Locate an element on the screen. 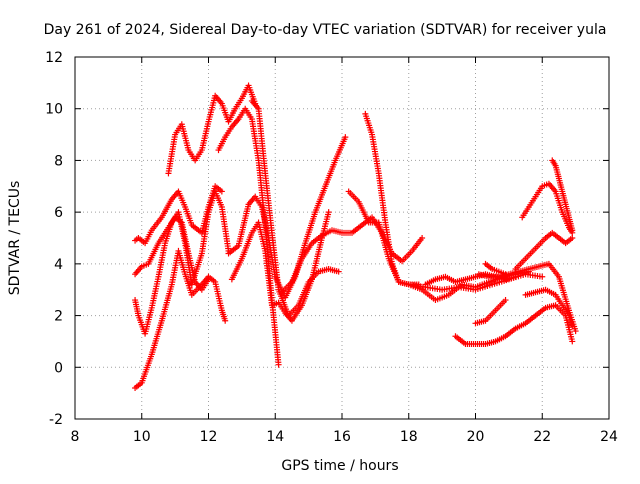 This screenshot has width=640, height=484. x-tick-label: 22 is located at coordinates (542, 437).